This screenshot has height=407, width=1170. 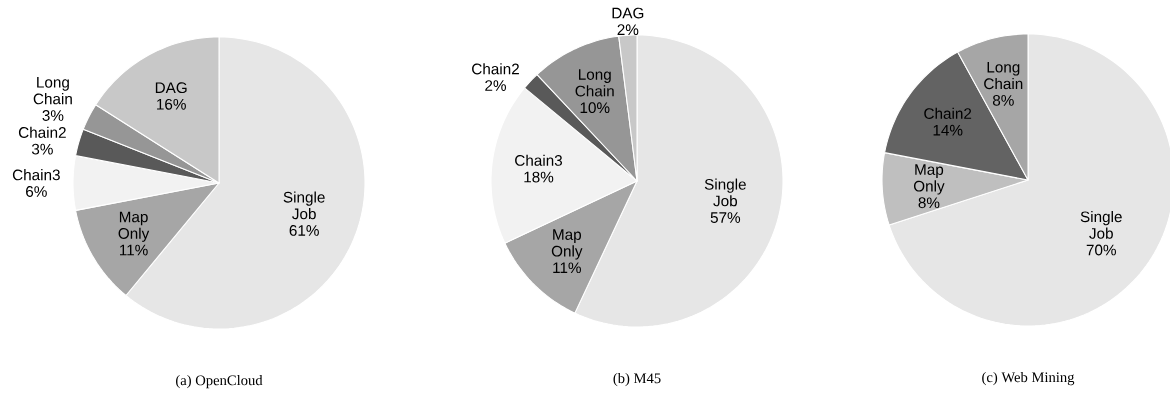 I want to click on data-label: 18%, so click(x=539, y=177).